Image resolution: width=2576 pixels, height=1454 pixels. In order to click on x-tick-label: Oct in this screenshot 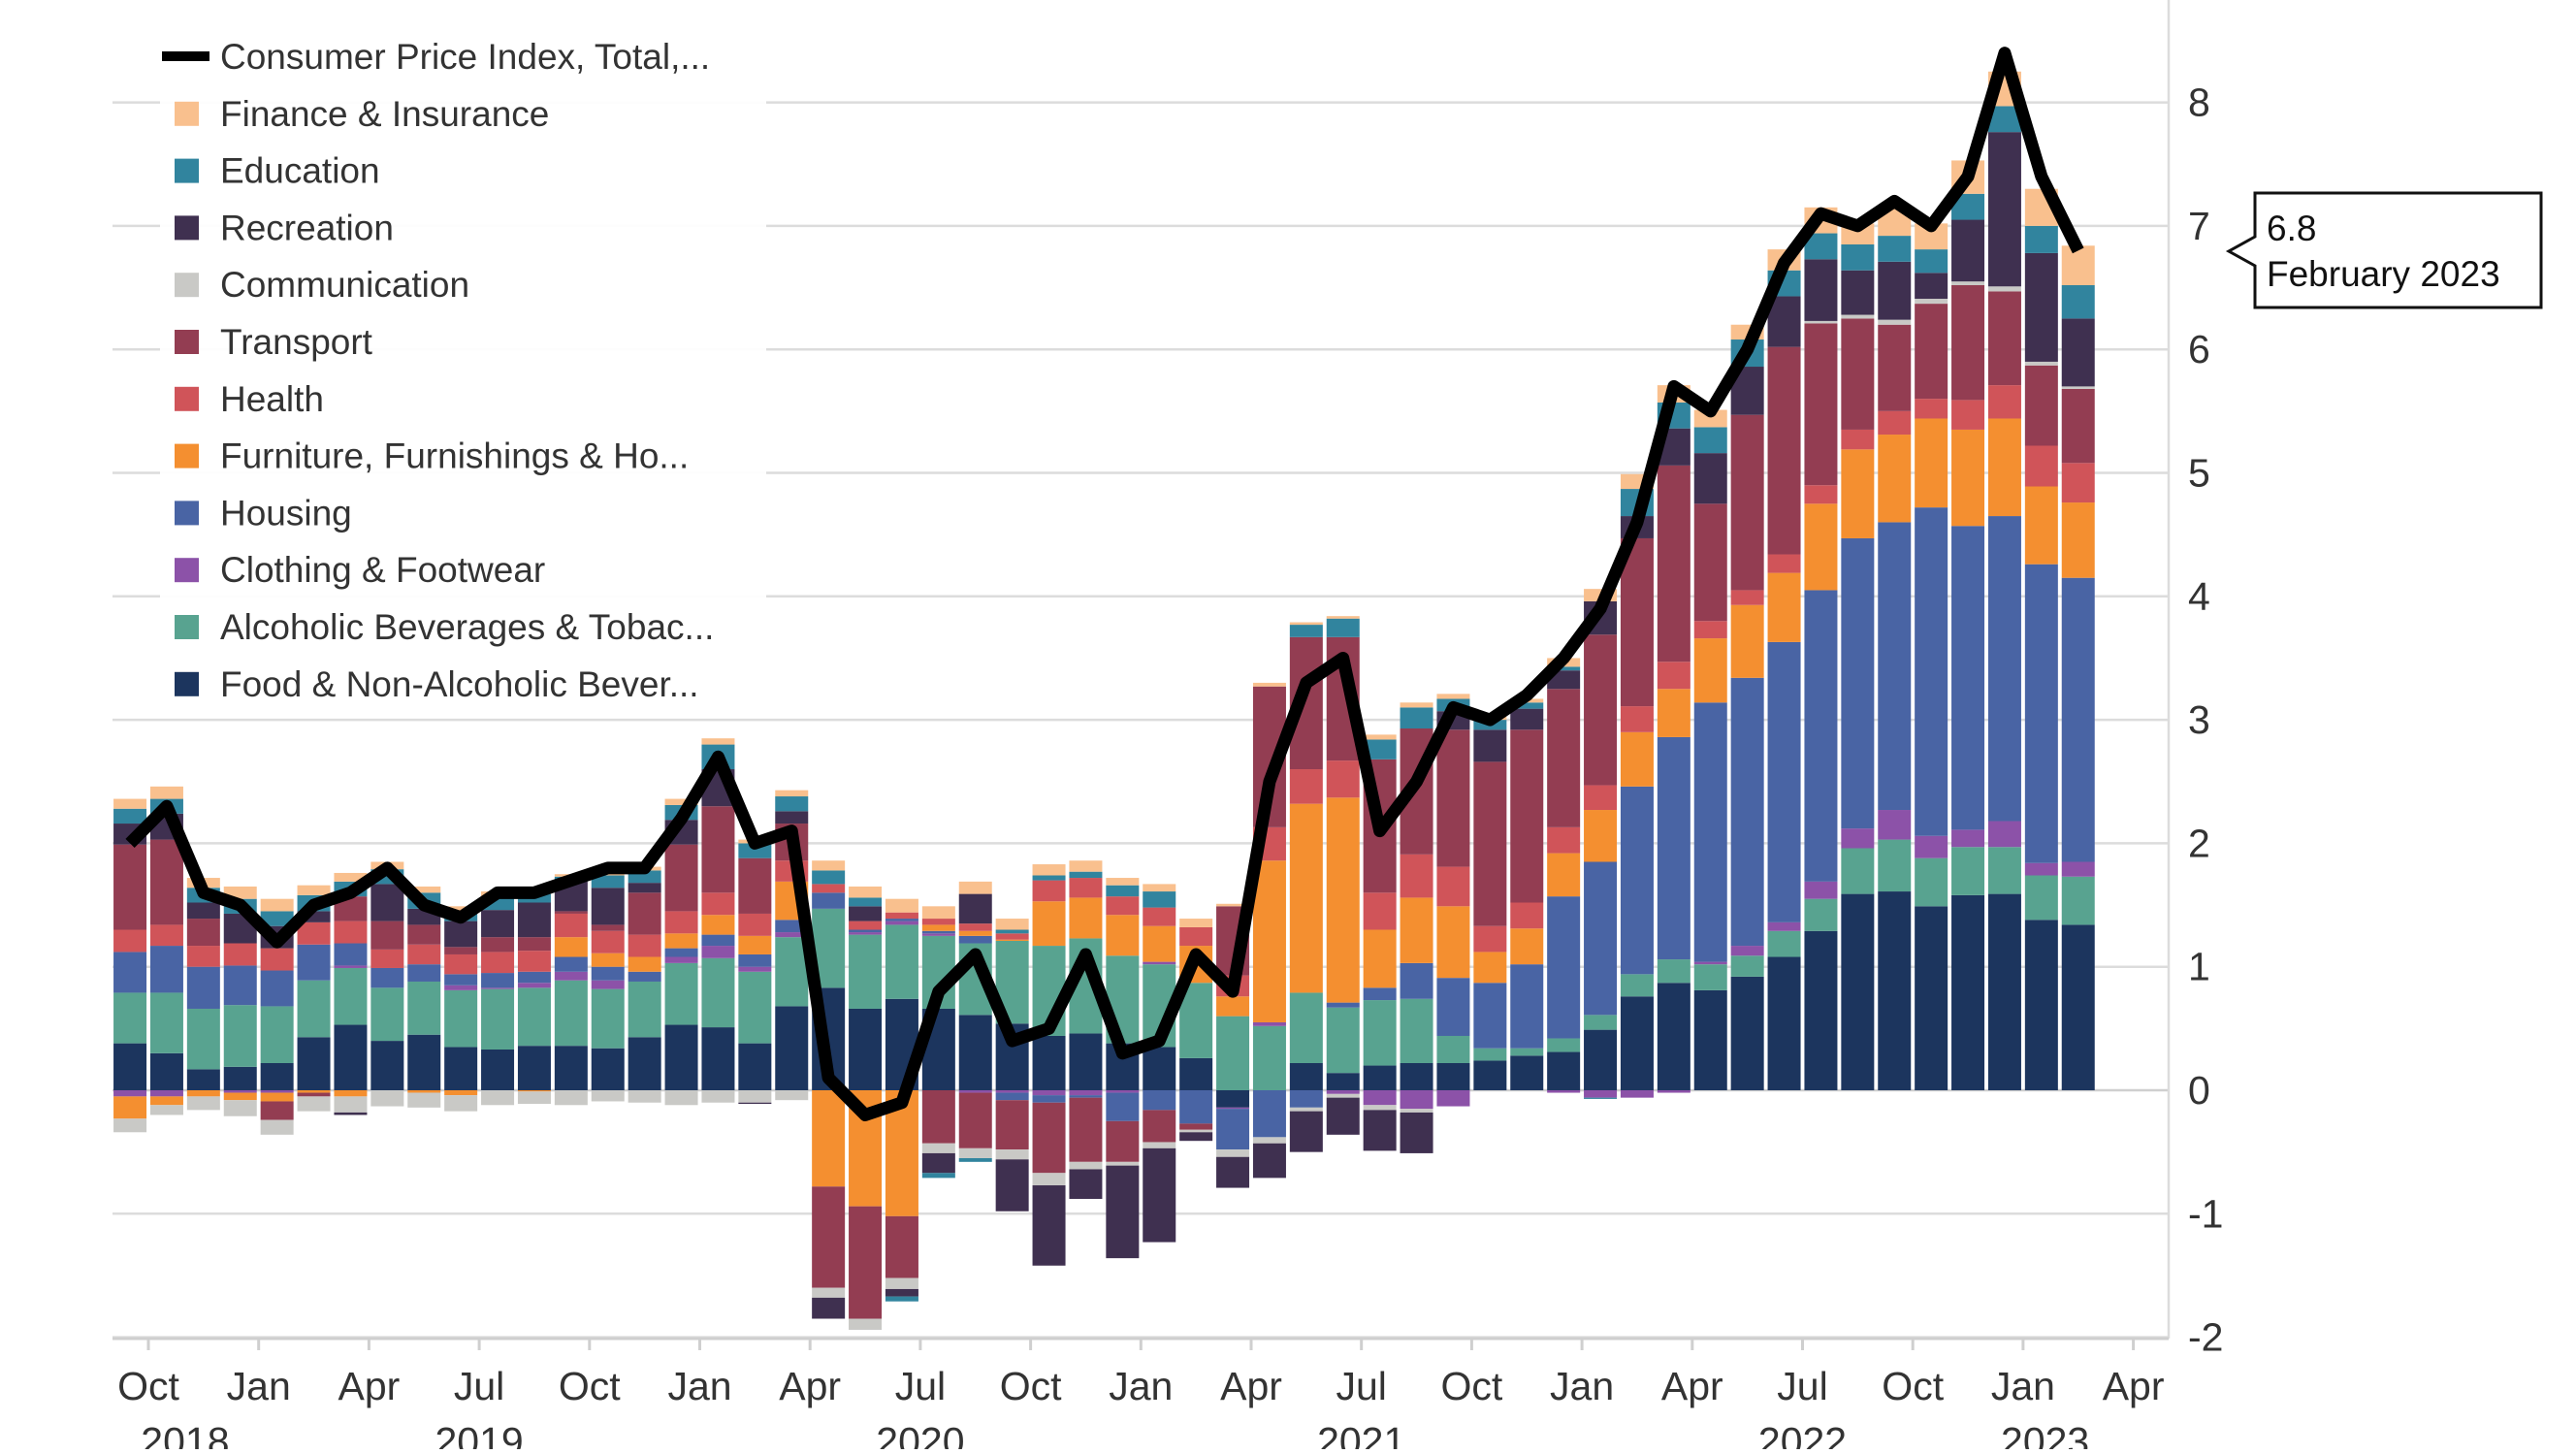, I will do `click(590, 1386)`.